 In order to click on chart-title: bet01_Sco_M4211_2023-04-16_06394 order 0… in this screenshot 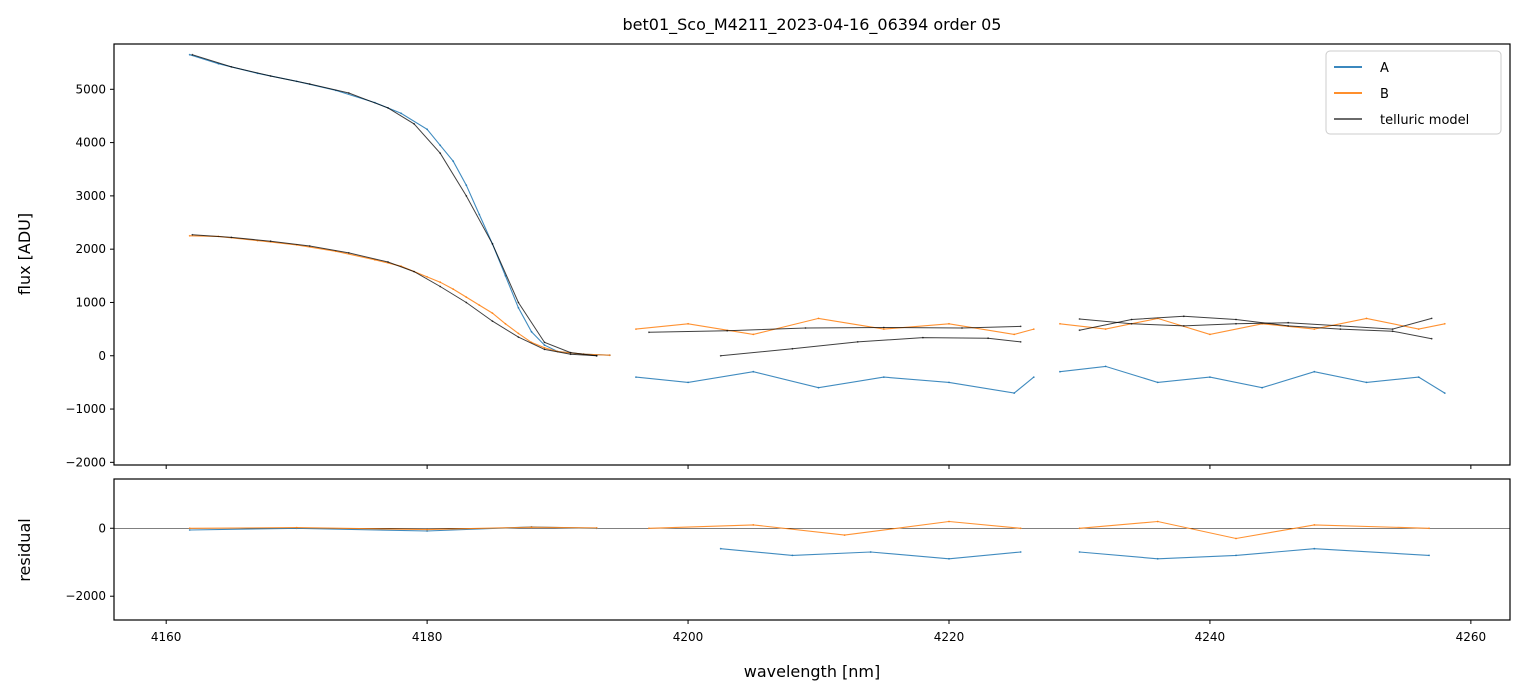, I will do `click(812, 25)`.